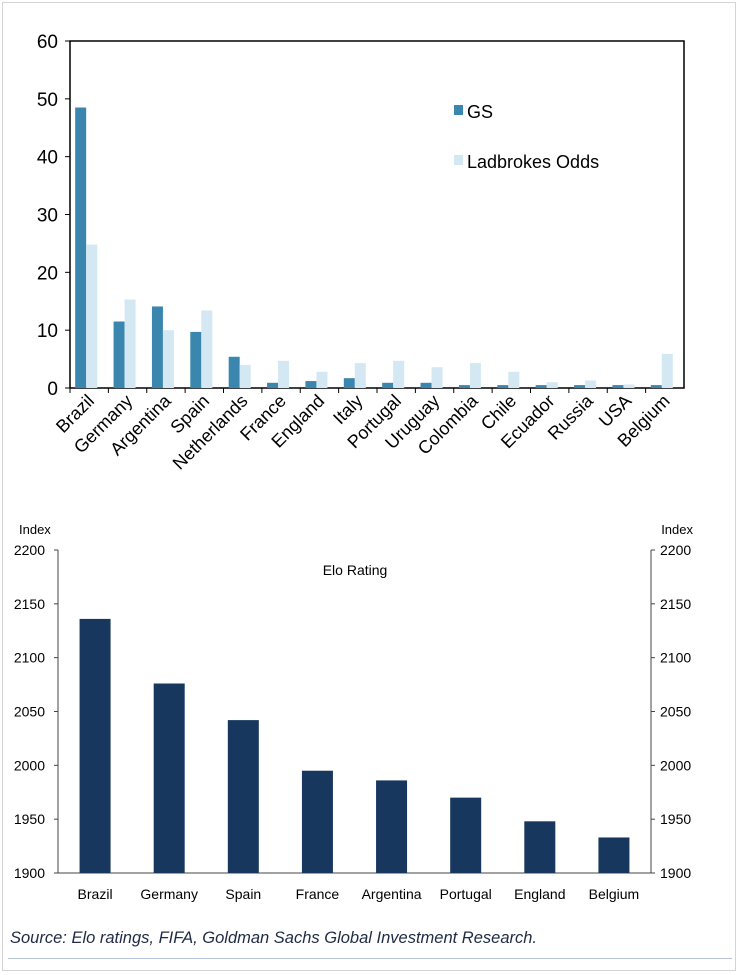 Image resolution: width=740 pixels, height=975 pixels. What do you see at coordinates (168, 359) in the screenshot?
I see `bar-ladbrokes-argentina` at bounding box center [168, 359].